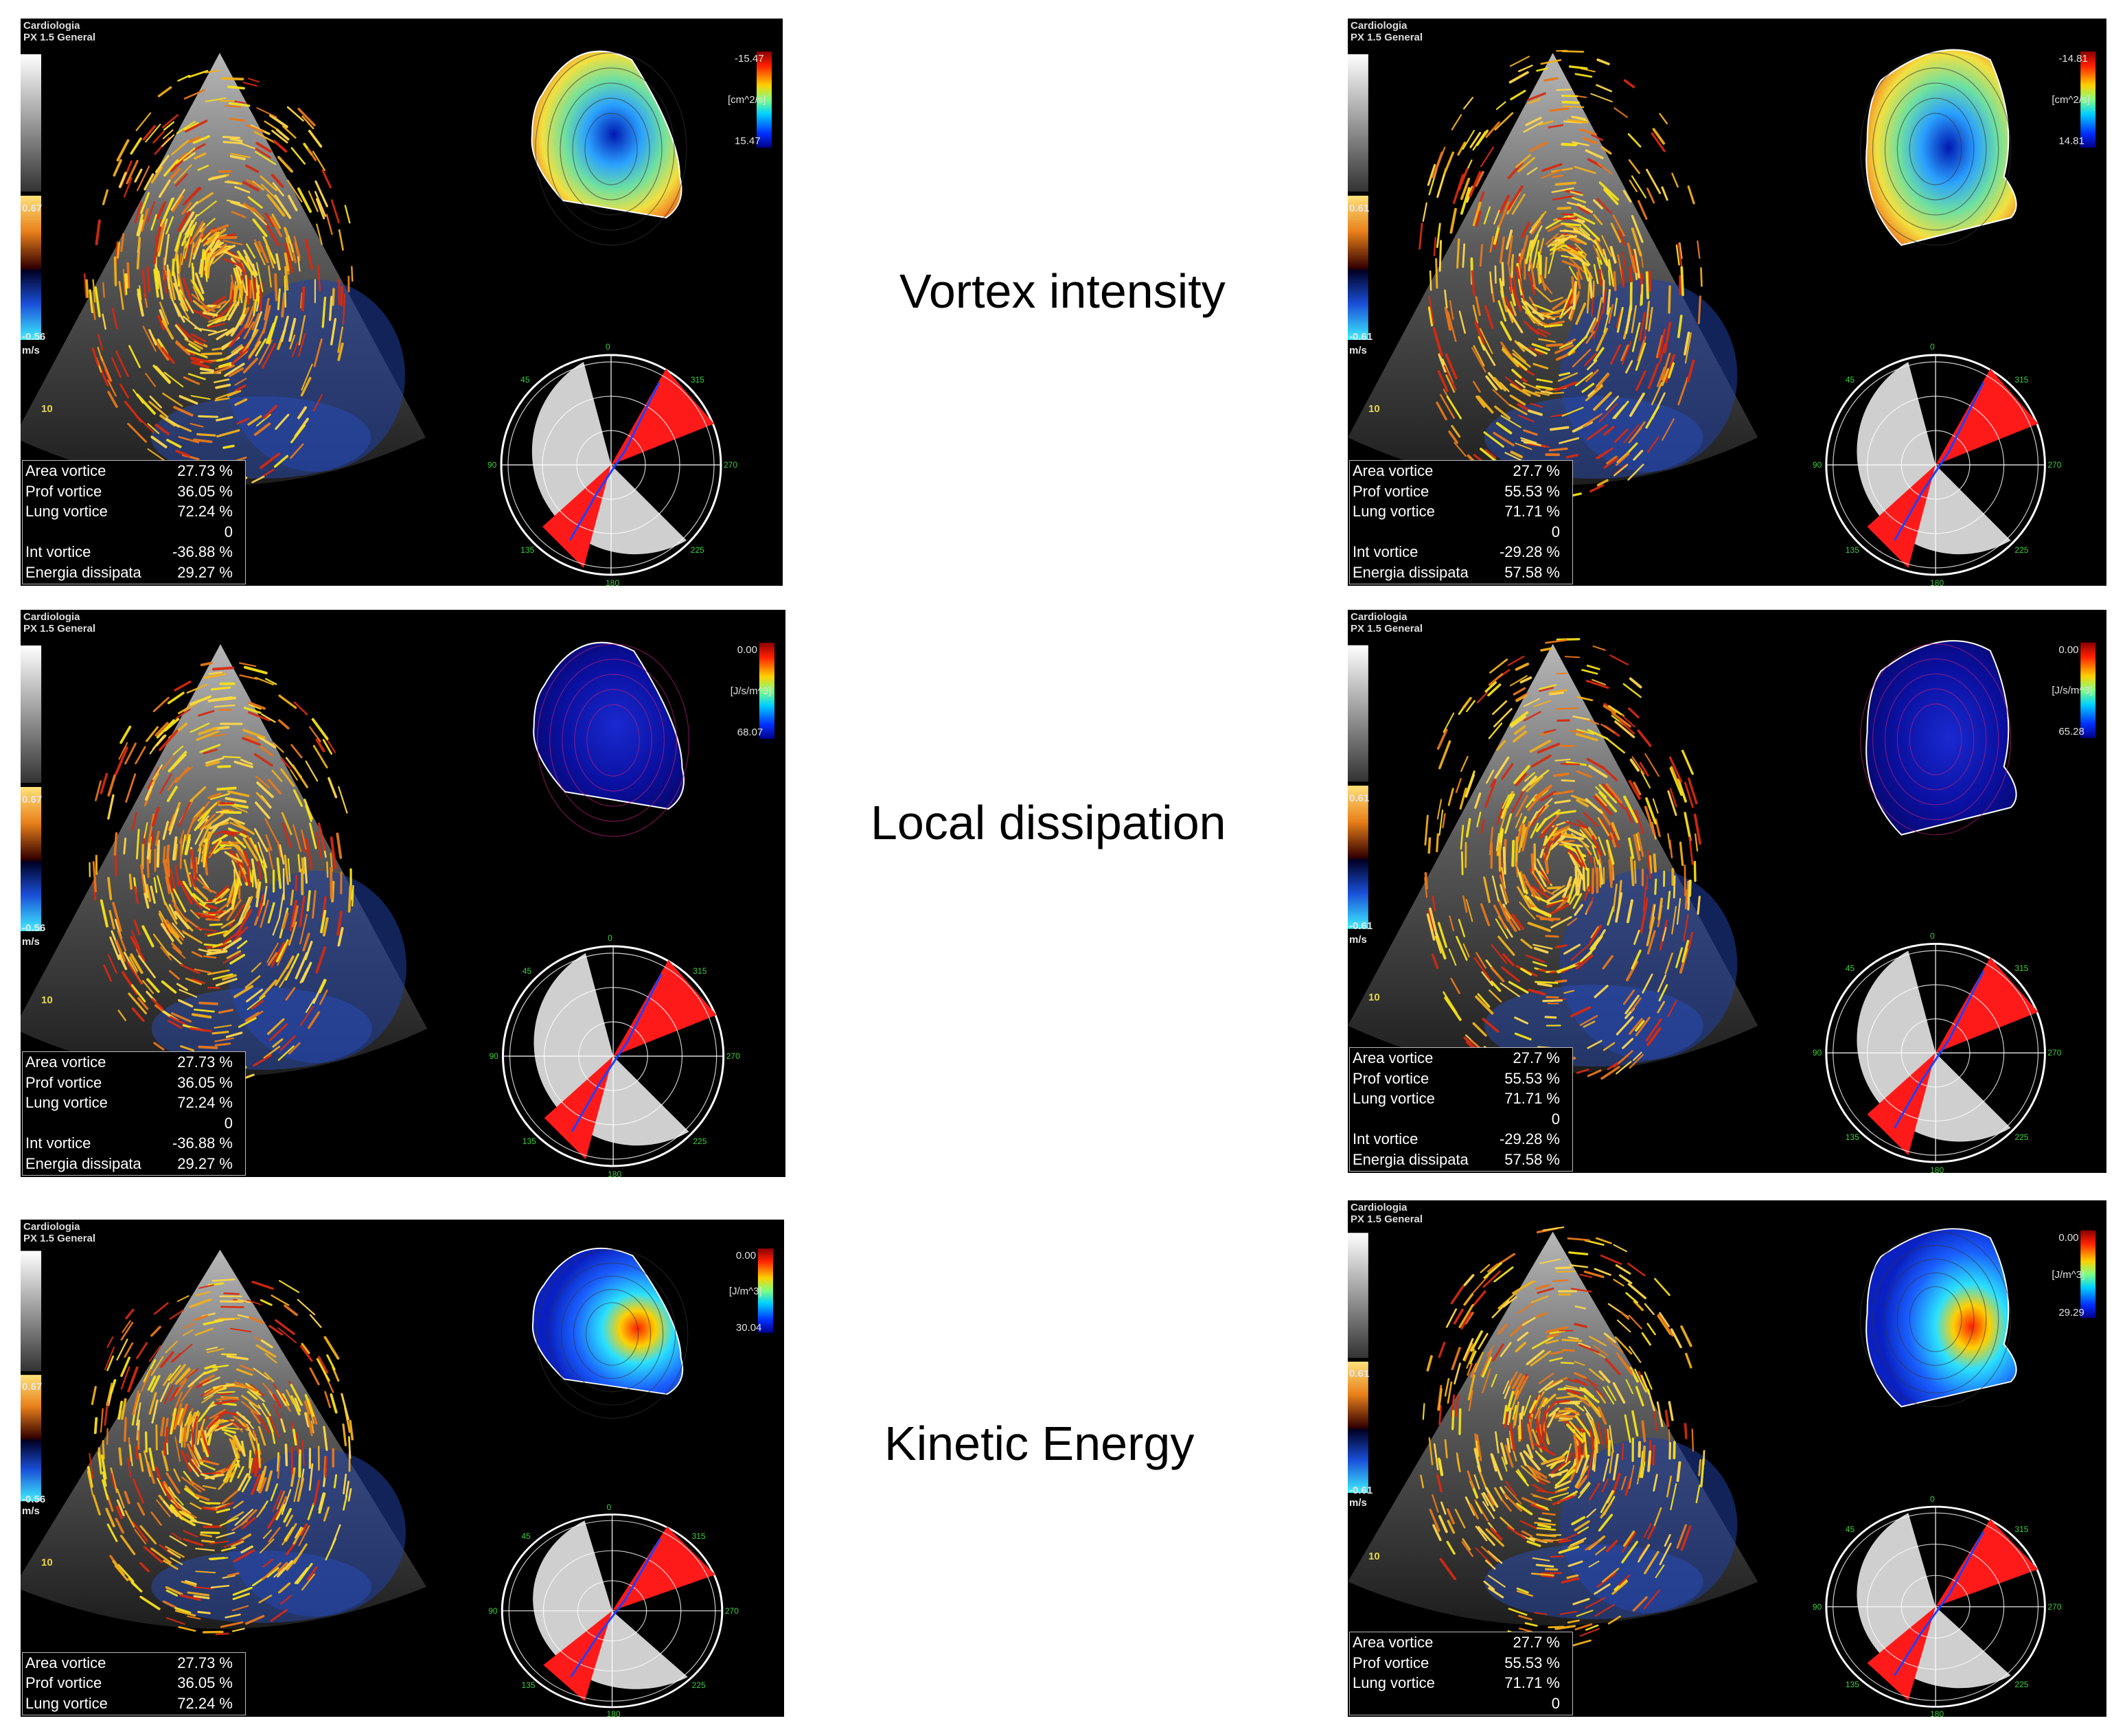 The width and height of the screenshot is (2125, 1736). Describe the element at coordinates (747, 100) in the screenshot. I see `colorbar-unit: [cm^2/s]` at that location.